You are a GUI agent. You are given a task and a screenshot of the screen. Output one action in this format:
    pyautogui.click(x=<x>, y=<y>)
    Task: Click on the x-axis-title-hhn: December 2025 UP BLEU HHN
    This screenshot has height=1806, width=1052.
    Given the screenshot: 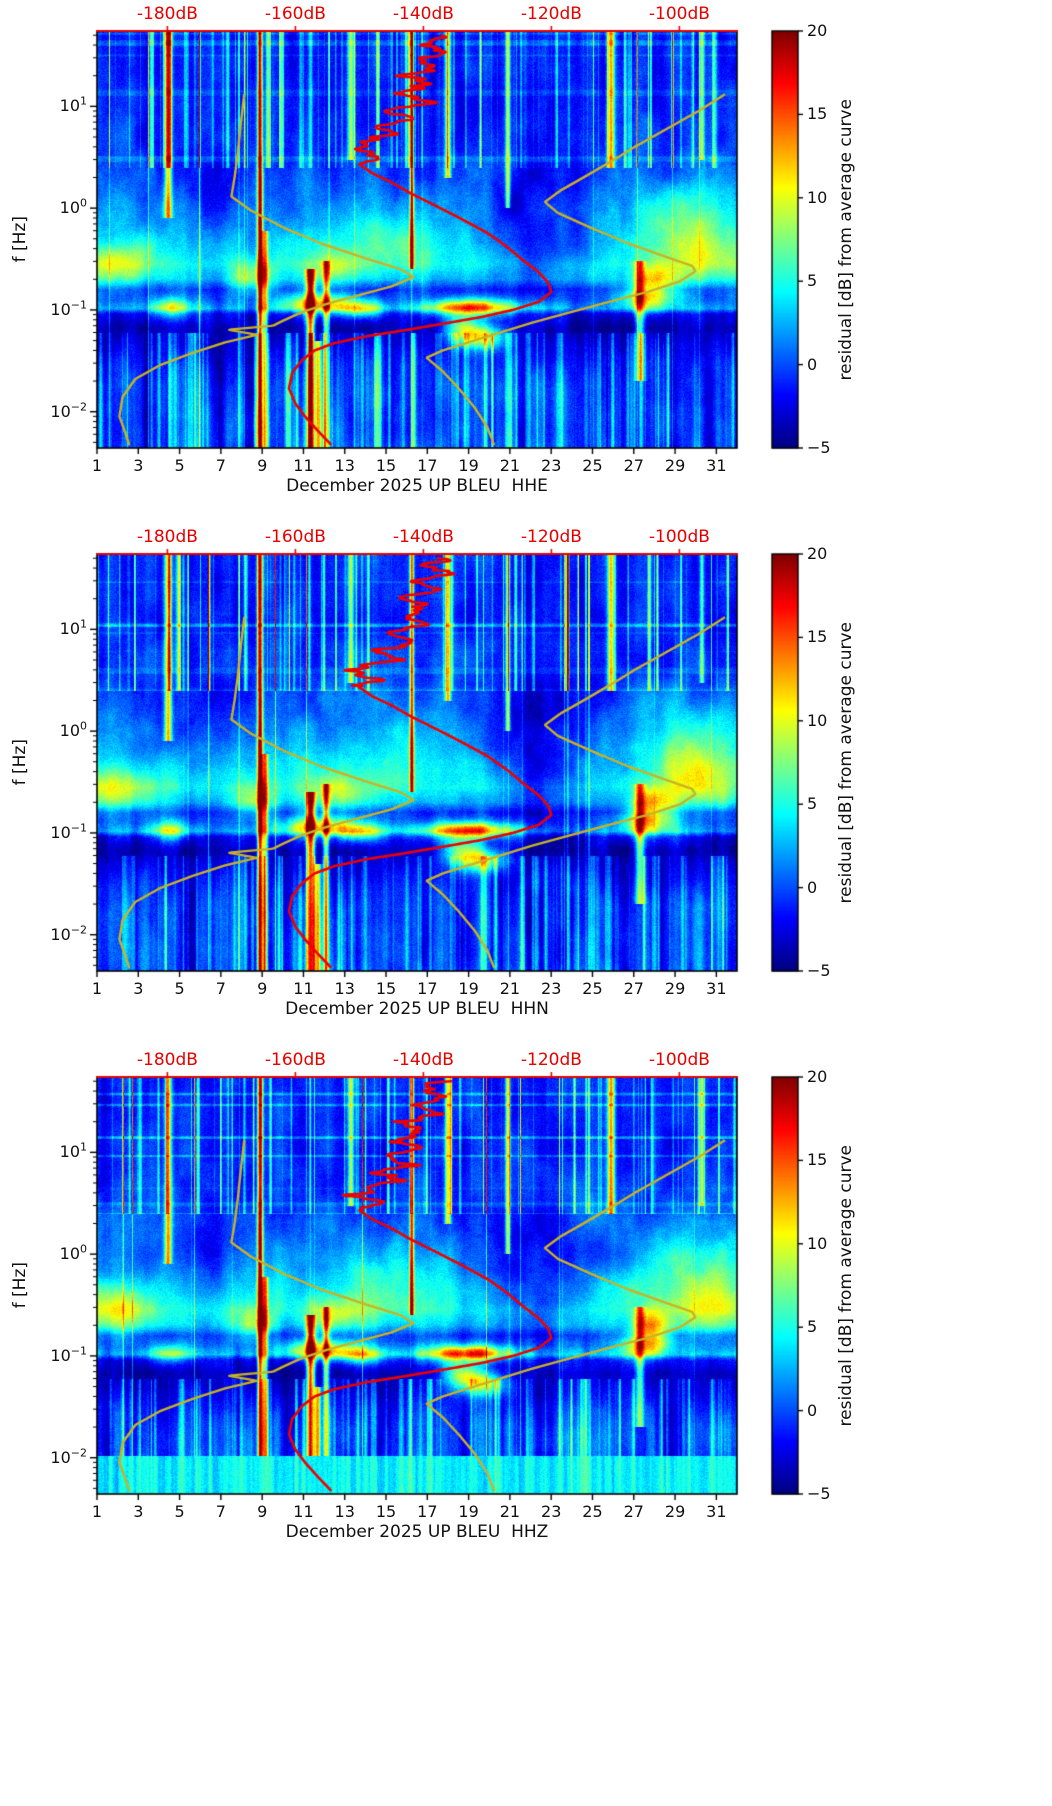 What is the action you would take?
    pyautogui.click(x=417, y=1009)
    